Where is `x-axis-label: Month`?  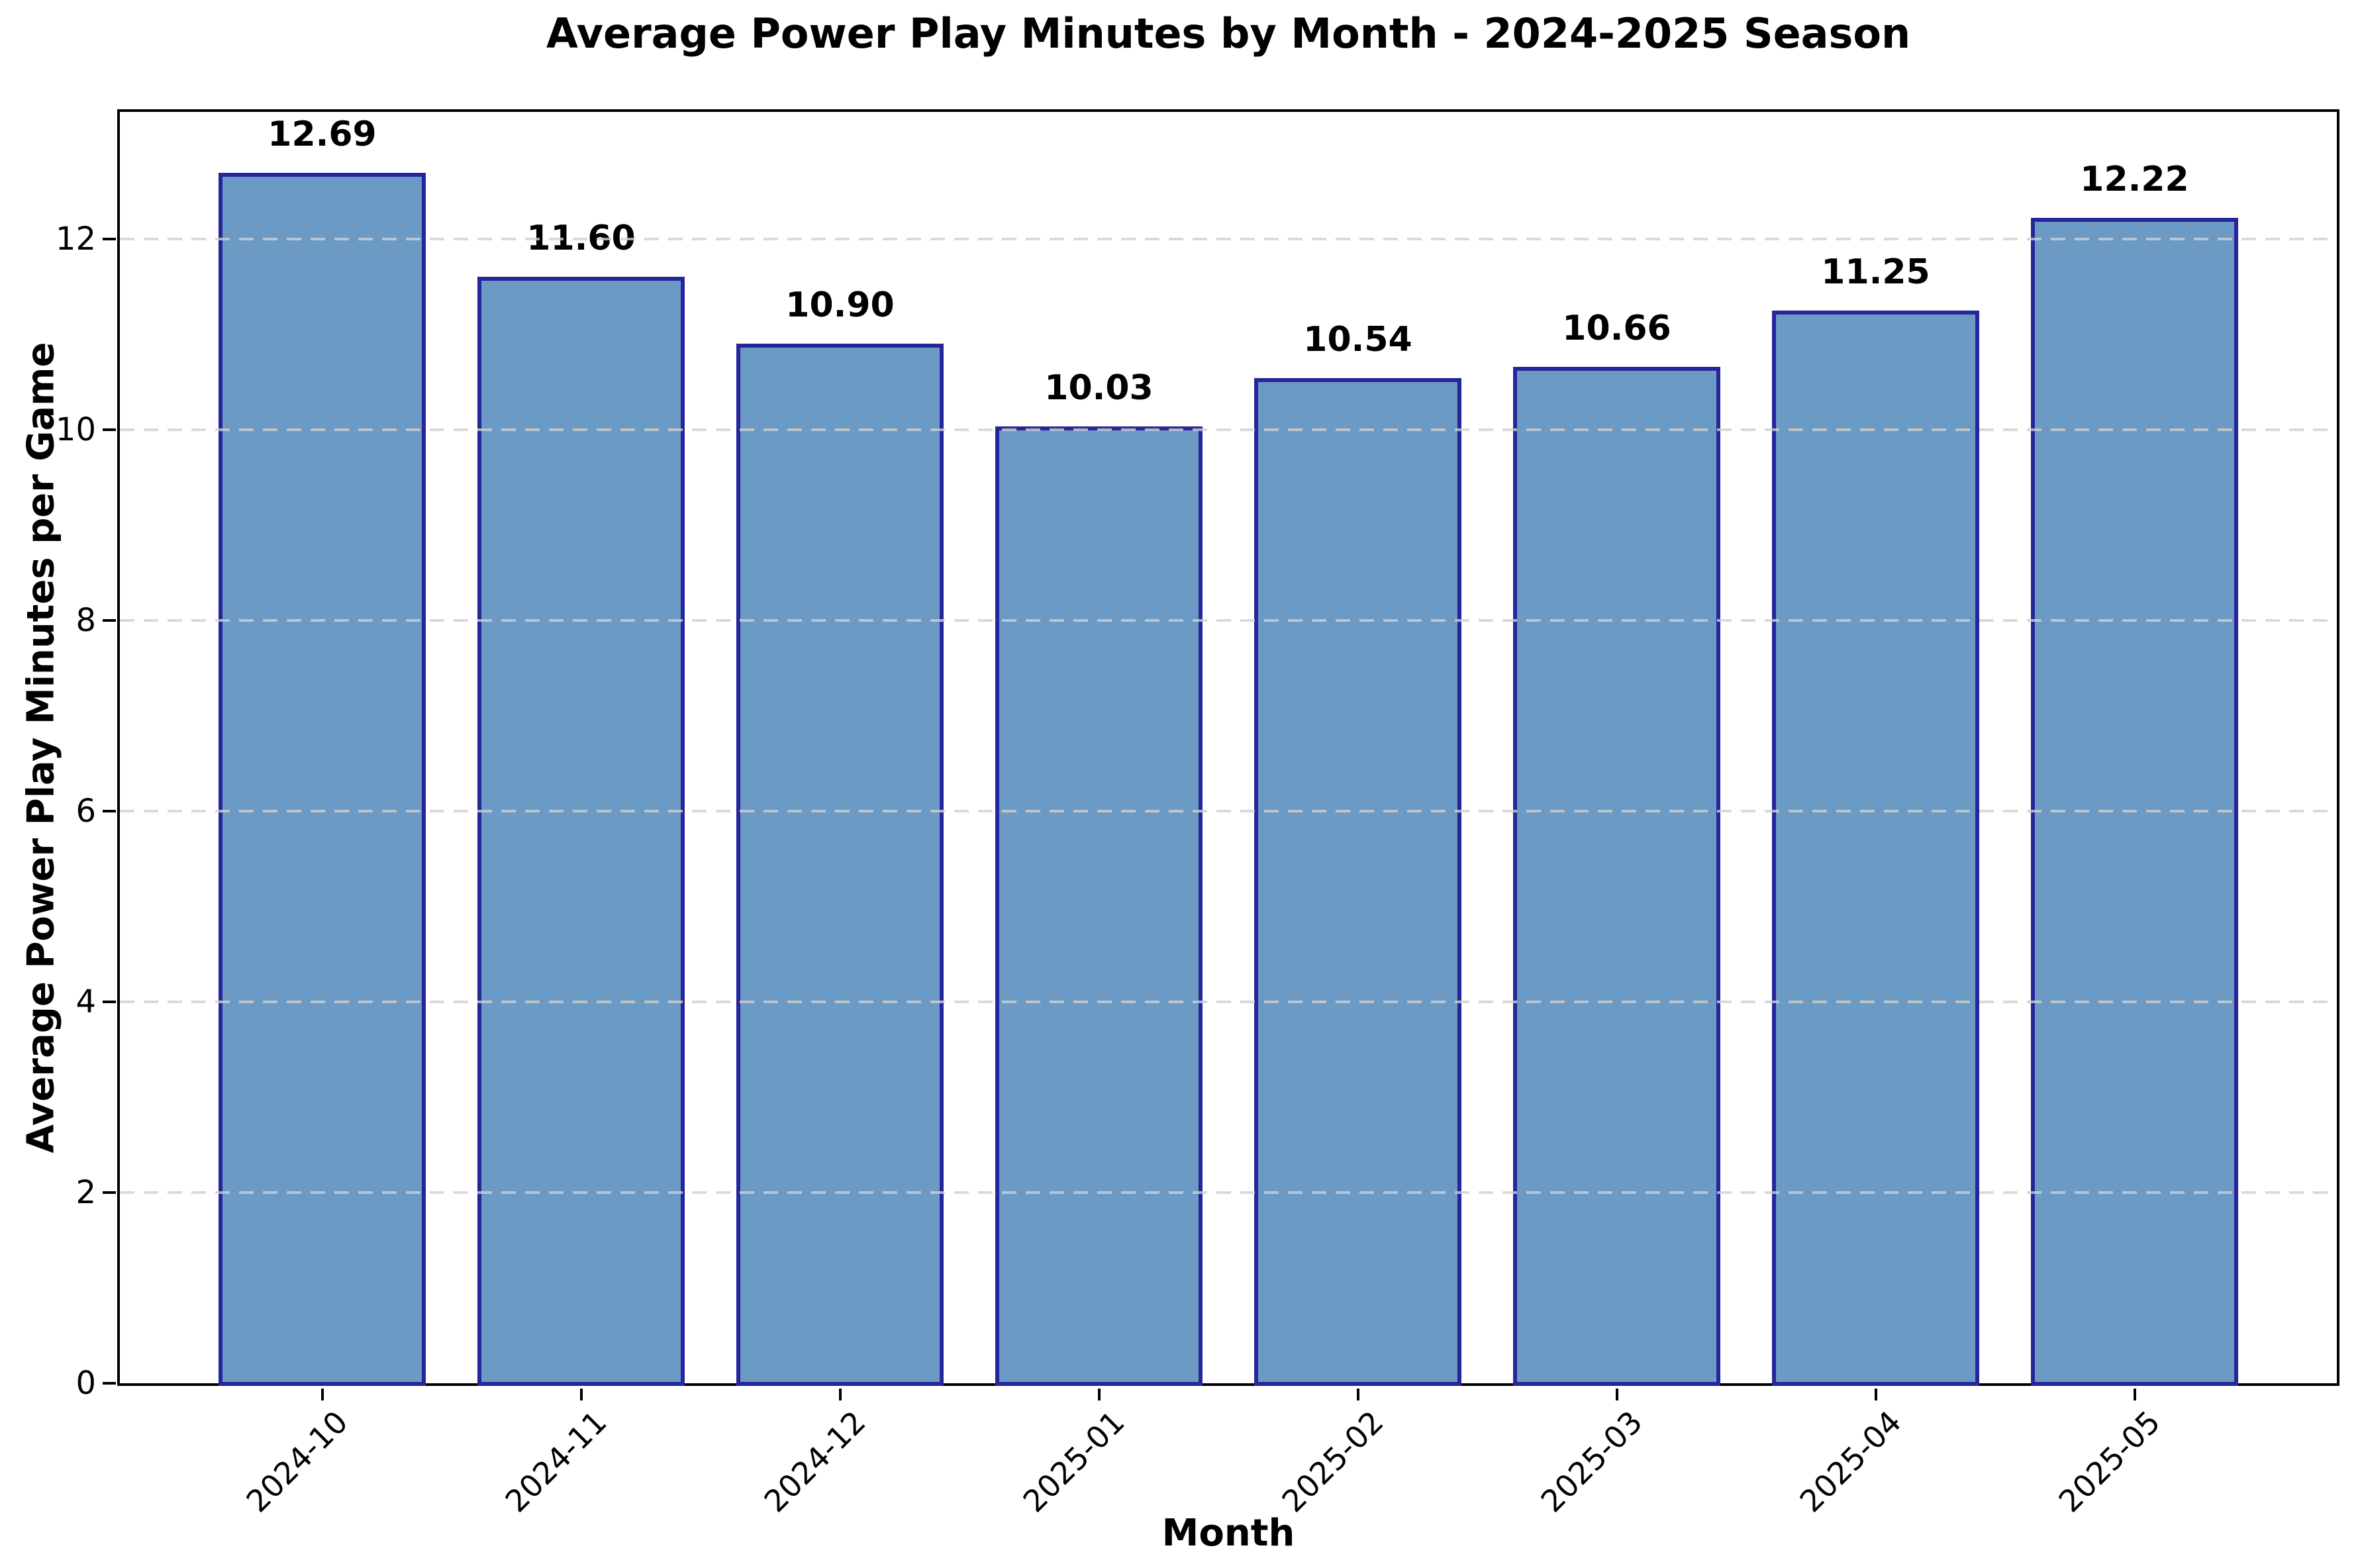
x-axis-label: Month is located at coordinates (1228, 1533).